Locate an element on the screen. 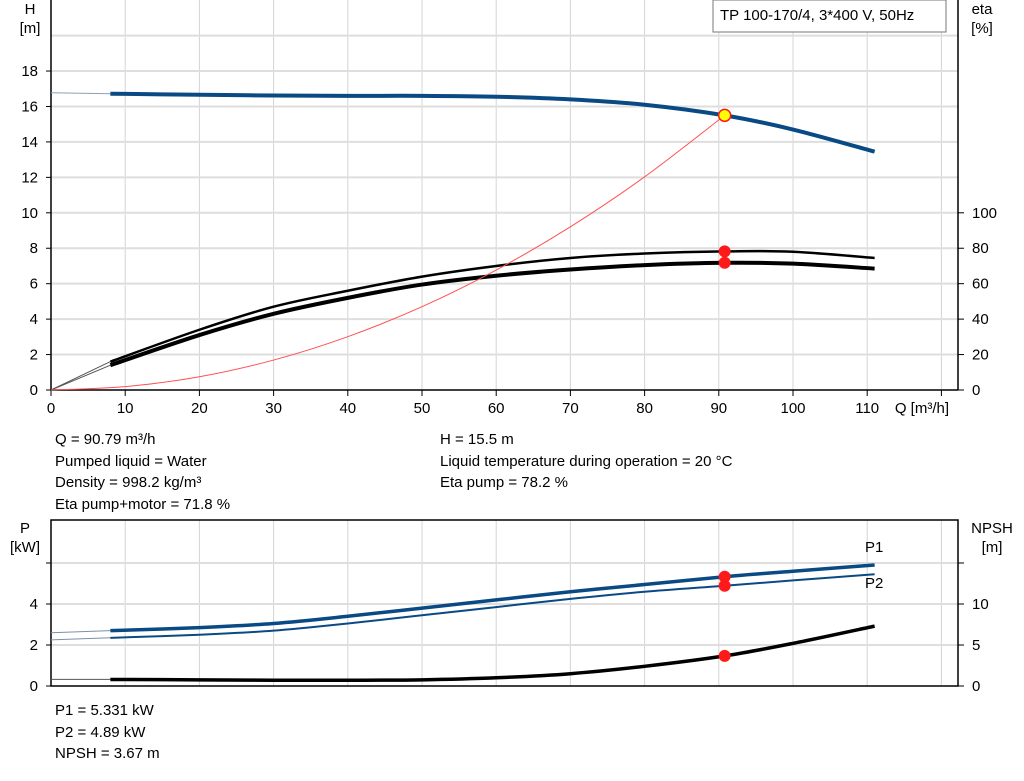  x-tick-label: 60 is located at coordinates (496, 408).